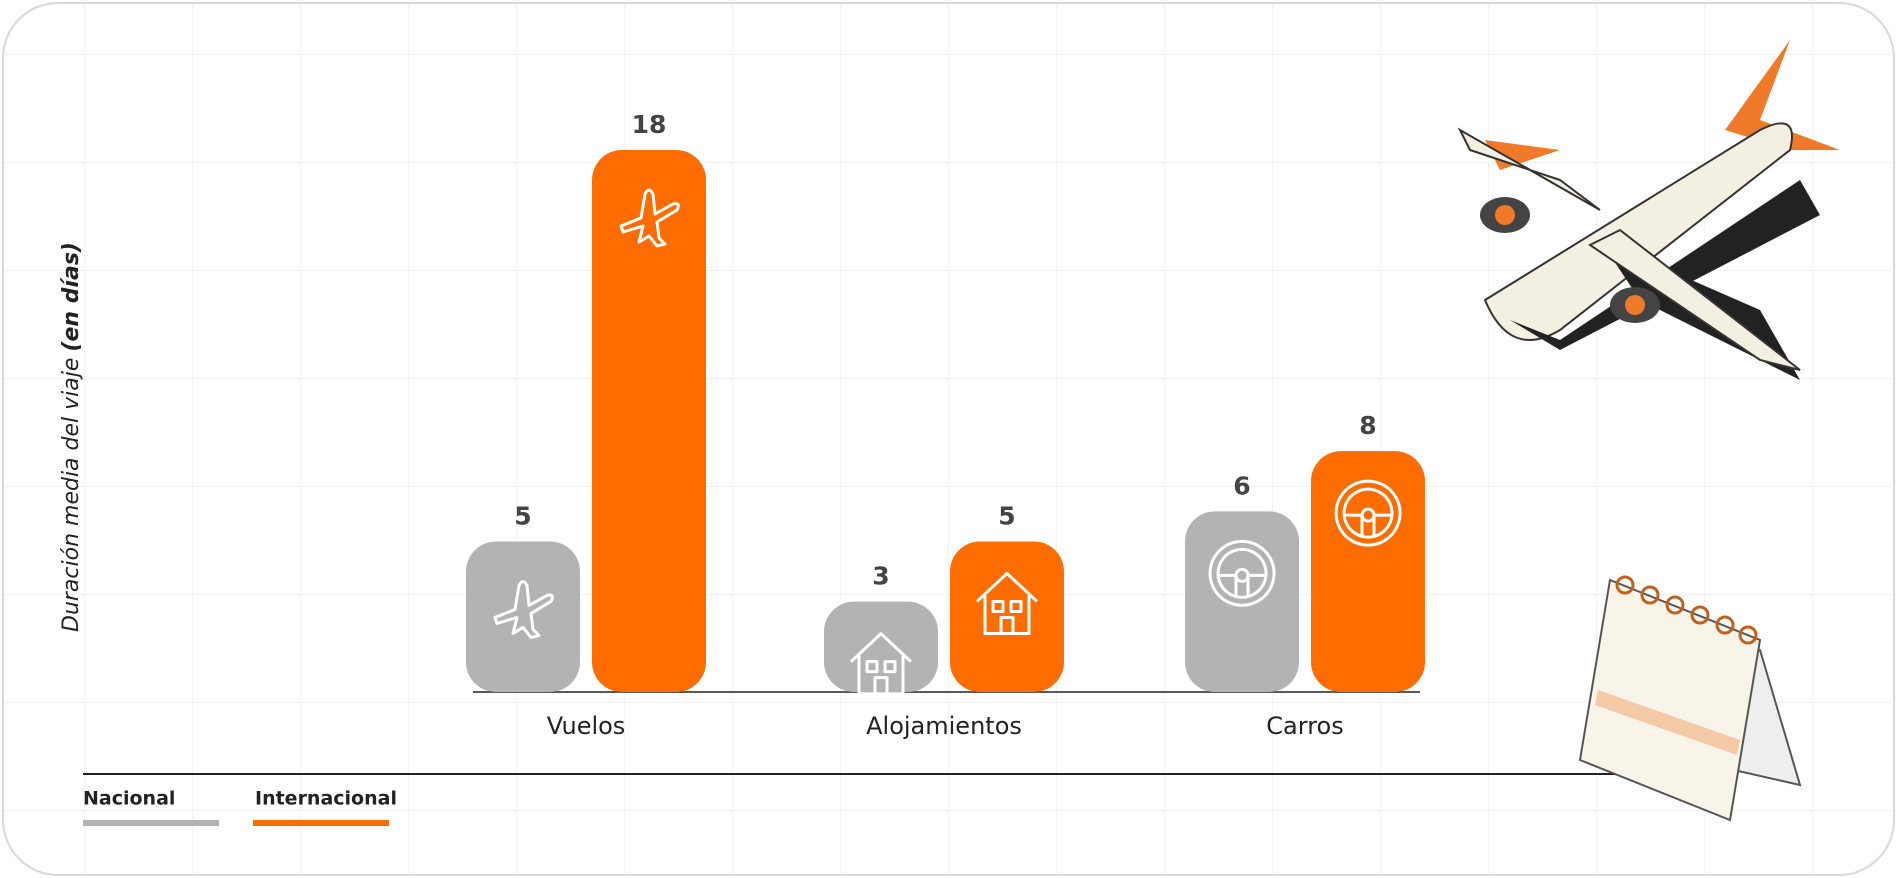 The width and height of the screenshot is (1897, 878). What do you see at coordinates (71, 495) in the screenshot?
I see `y-axis-label-main: Duración media del viaje` at bounding box center [71, 495].